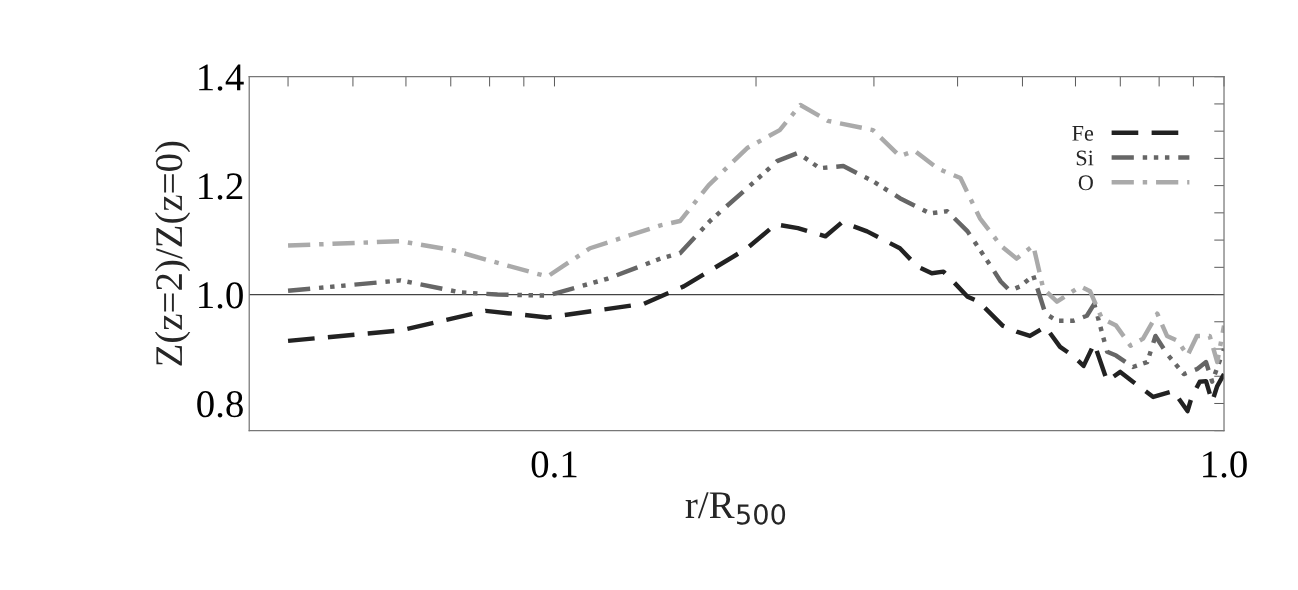  What do you see at coordinates (221, 186) in the screenshot?
I see `y-tick-label: 1.2` at bounding box center [221, 186].